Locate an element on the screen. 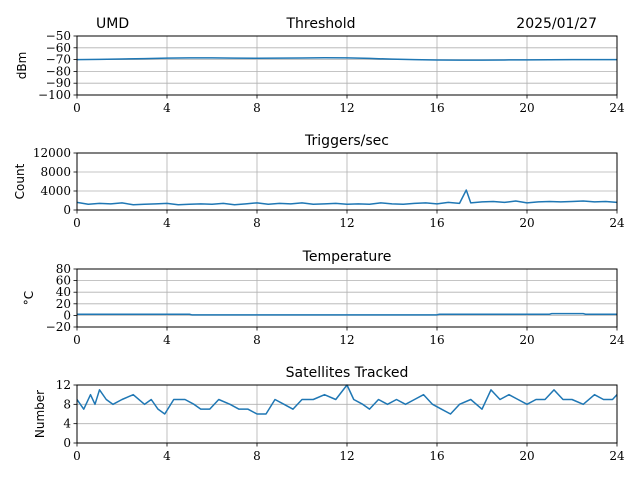 The width and height of the screenshot is (640, 480). triggers-title: Triggers/sec is located at coordinates (346, 141).